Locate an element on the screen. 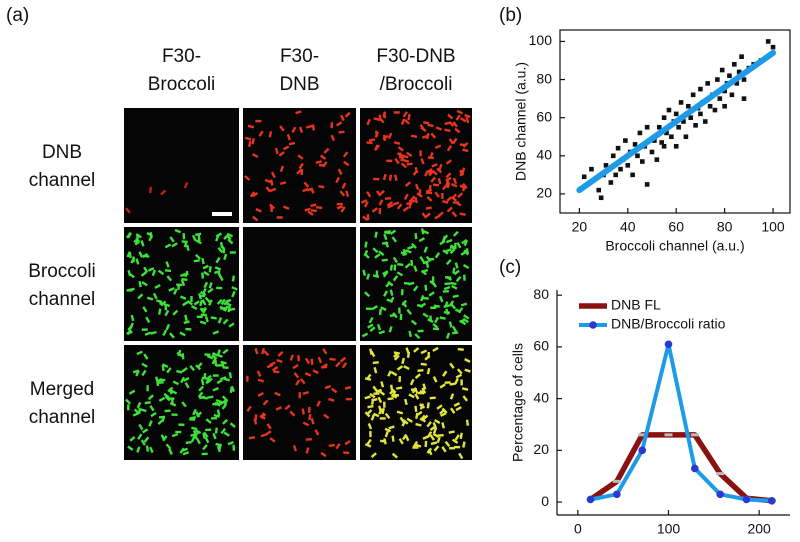 This screenshot has width=800, height=542. x-tick-label: 0 is located at coordinates (578, 529).